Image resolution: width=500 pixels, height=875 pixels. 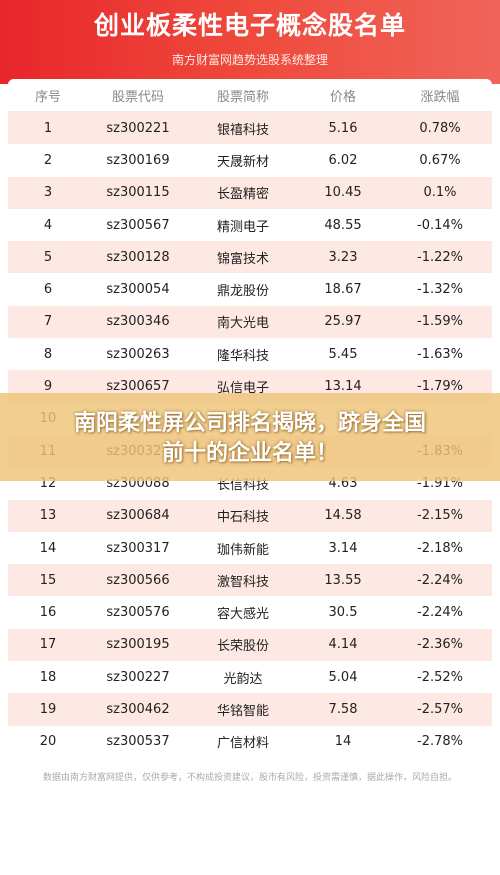 I want to click on cell-name: 珈伟新能, so click(x=242, y=550).